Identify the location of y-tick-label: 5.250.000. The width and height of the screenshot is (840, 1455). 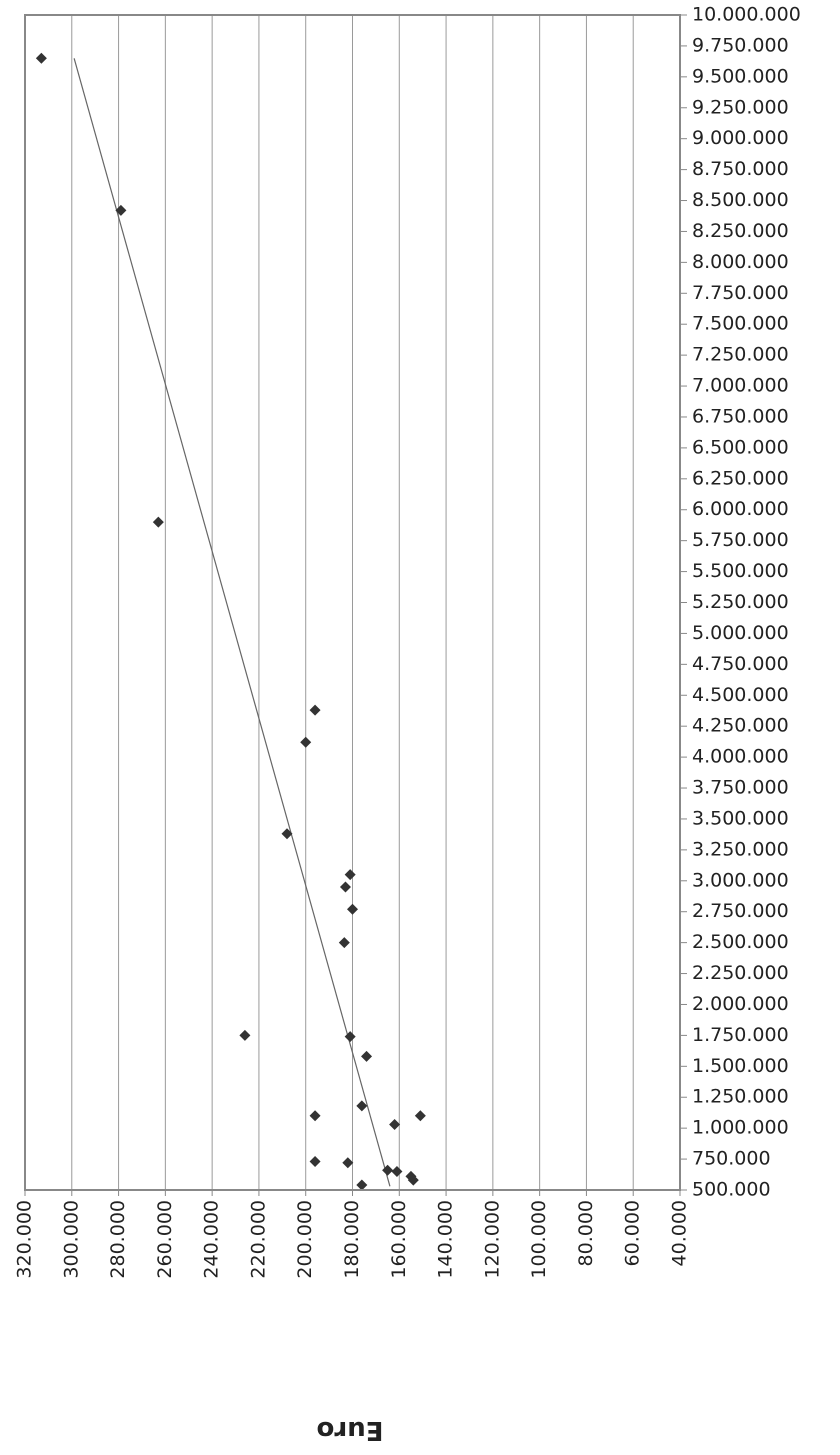
(740, 602).